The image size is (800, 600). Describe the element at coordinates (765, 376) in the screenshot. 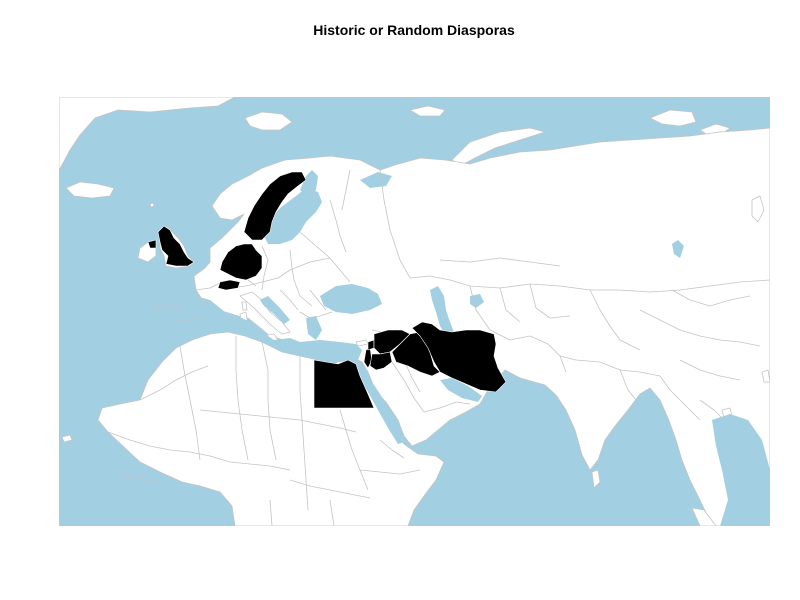

I see `taiwan` at that location.